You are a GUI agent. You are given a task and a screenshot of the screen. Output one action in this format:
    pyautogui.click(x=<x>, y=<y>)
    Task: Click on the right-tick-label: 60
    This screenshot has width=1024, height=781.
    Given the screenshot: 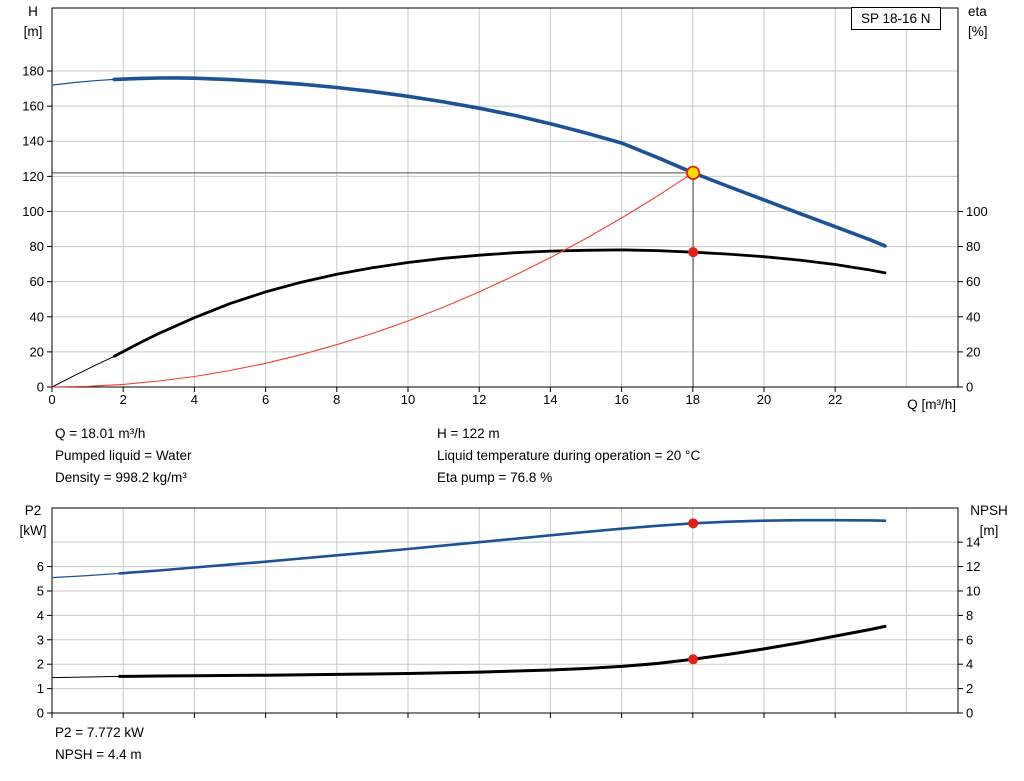 What is the action you would take?
    pyautogui.click(x=973, y=281)
    